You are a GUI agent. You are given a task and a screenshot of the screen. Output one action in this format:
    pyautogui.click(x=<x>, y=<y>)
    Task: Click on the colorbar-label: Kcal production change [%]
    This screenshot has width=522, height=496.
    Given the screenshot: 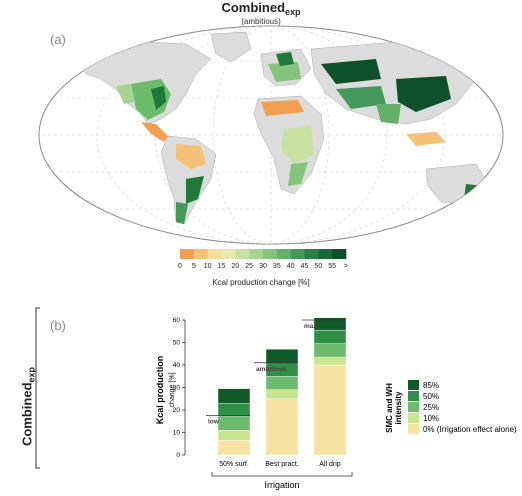 What is the action you would take?
    pyautogui.click(x=261, y=282)
    